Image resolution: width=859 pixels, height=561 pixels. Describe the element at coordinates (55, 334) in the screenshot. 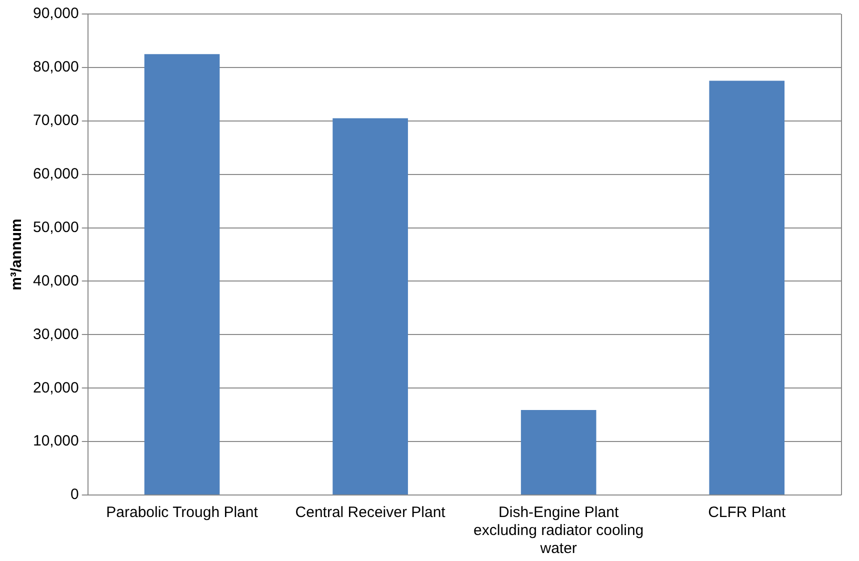

I see `y-tick-label: 30,000` at that location.